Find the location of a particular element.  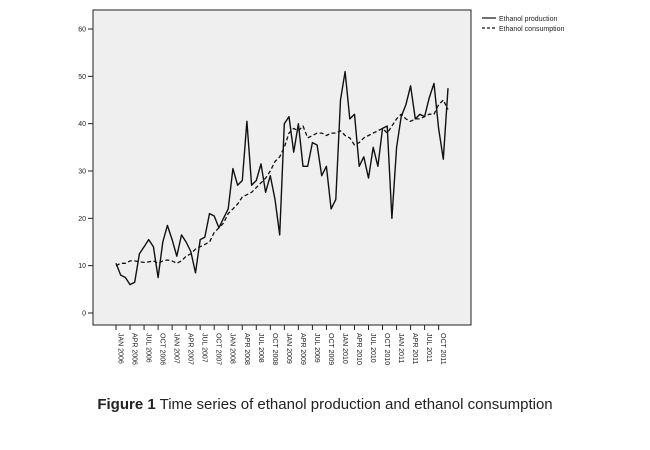

legend-label-consumption: Ethanol consumption is located at coordinates (531, 29).